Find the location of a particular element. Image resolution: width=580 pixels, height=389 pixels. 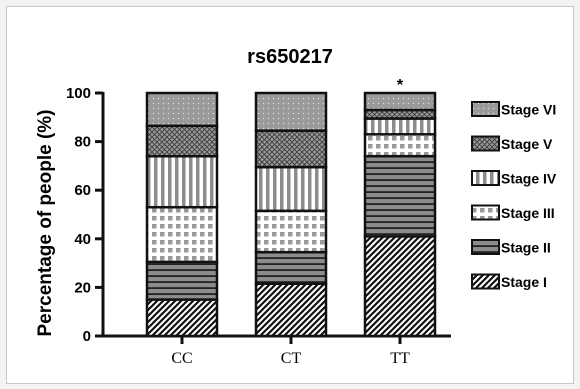

x-tick-label: TT is located at coordinates (400, 358).